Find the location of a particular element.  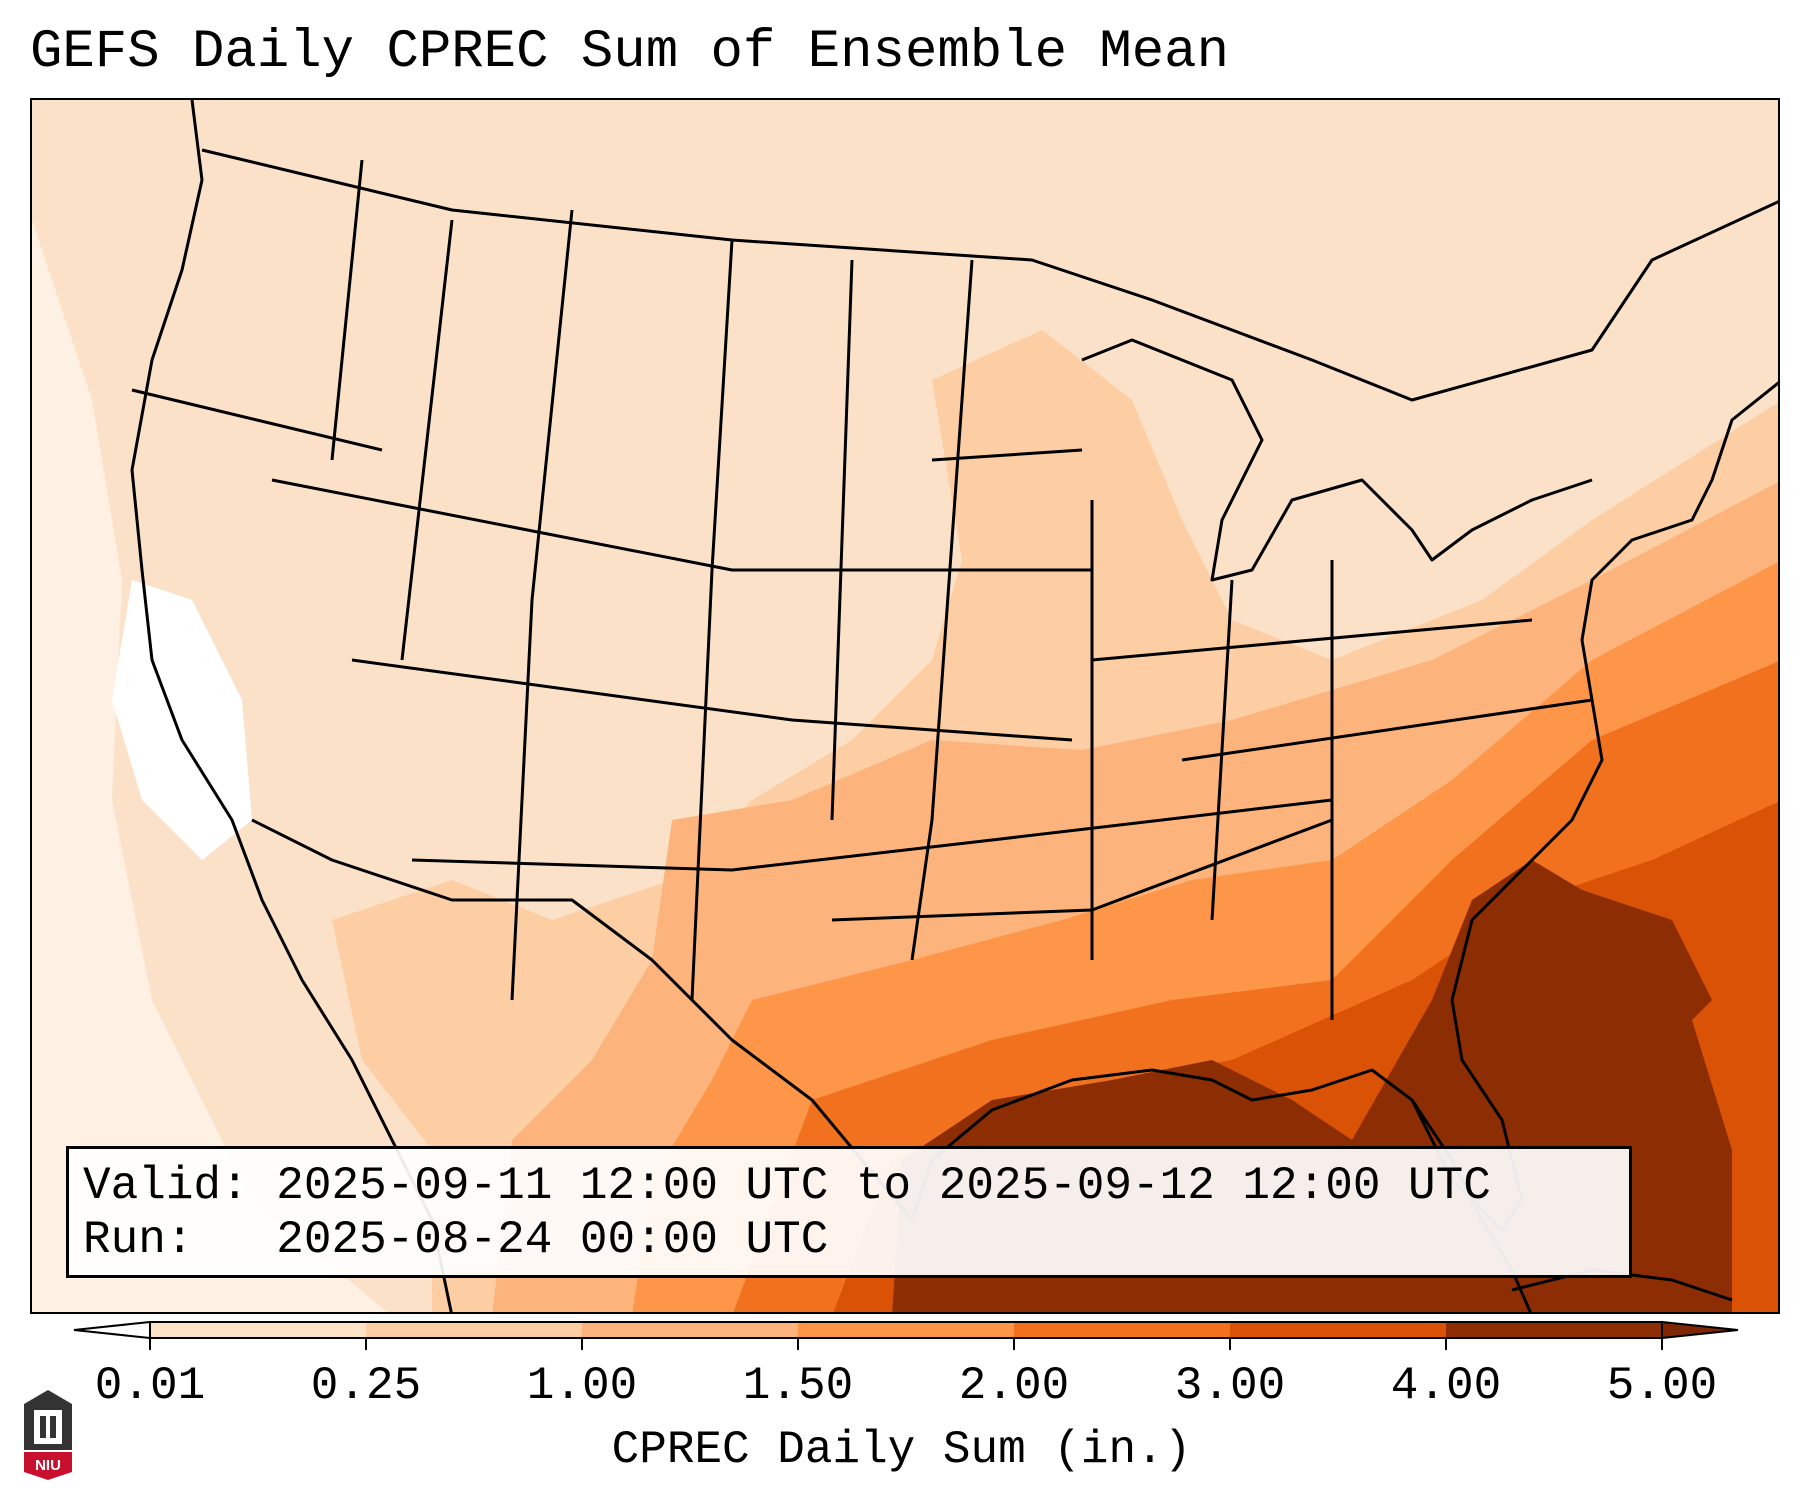

coastline-atlantic is located at coordinates (1614, 691).